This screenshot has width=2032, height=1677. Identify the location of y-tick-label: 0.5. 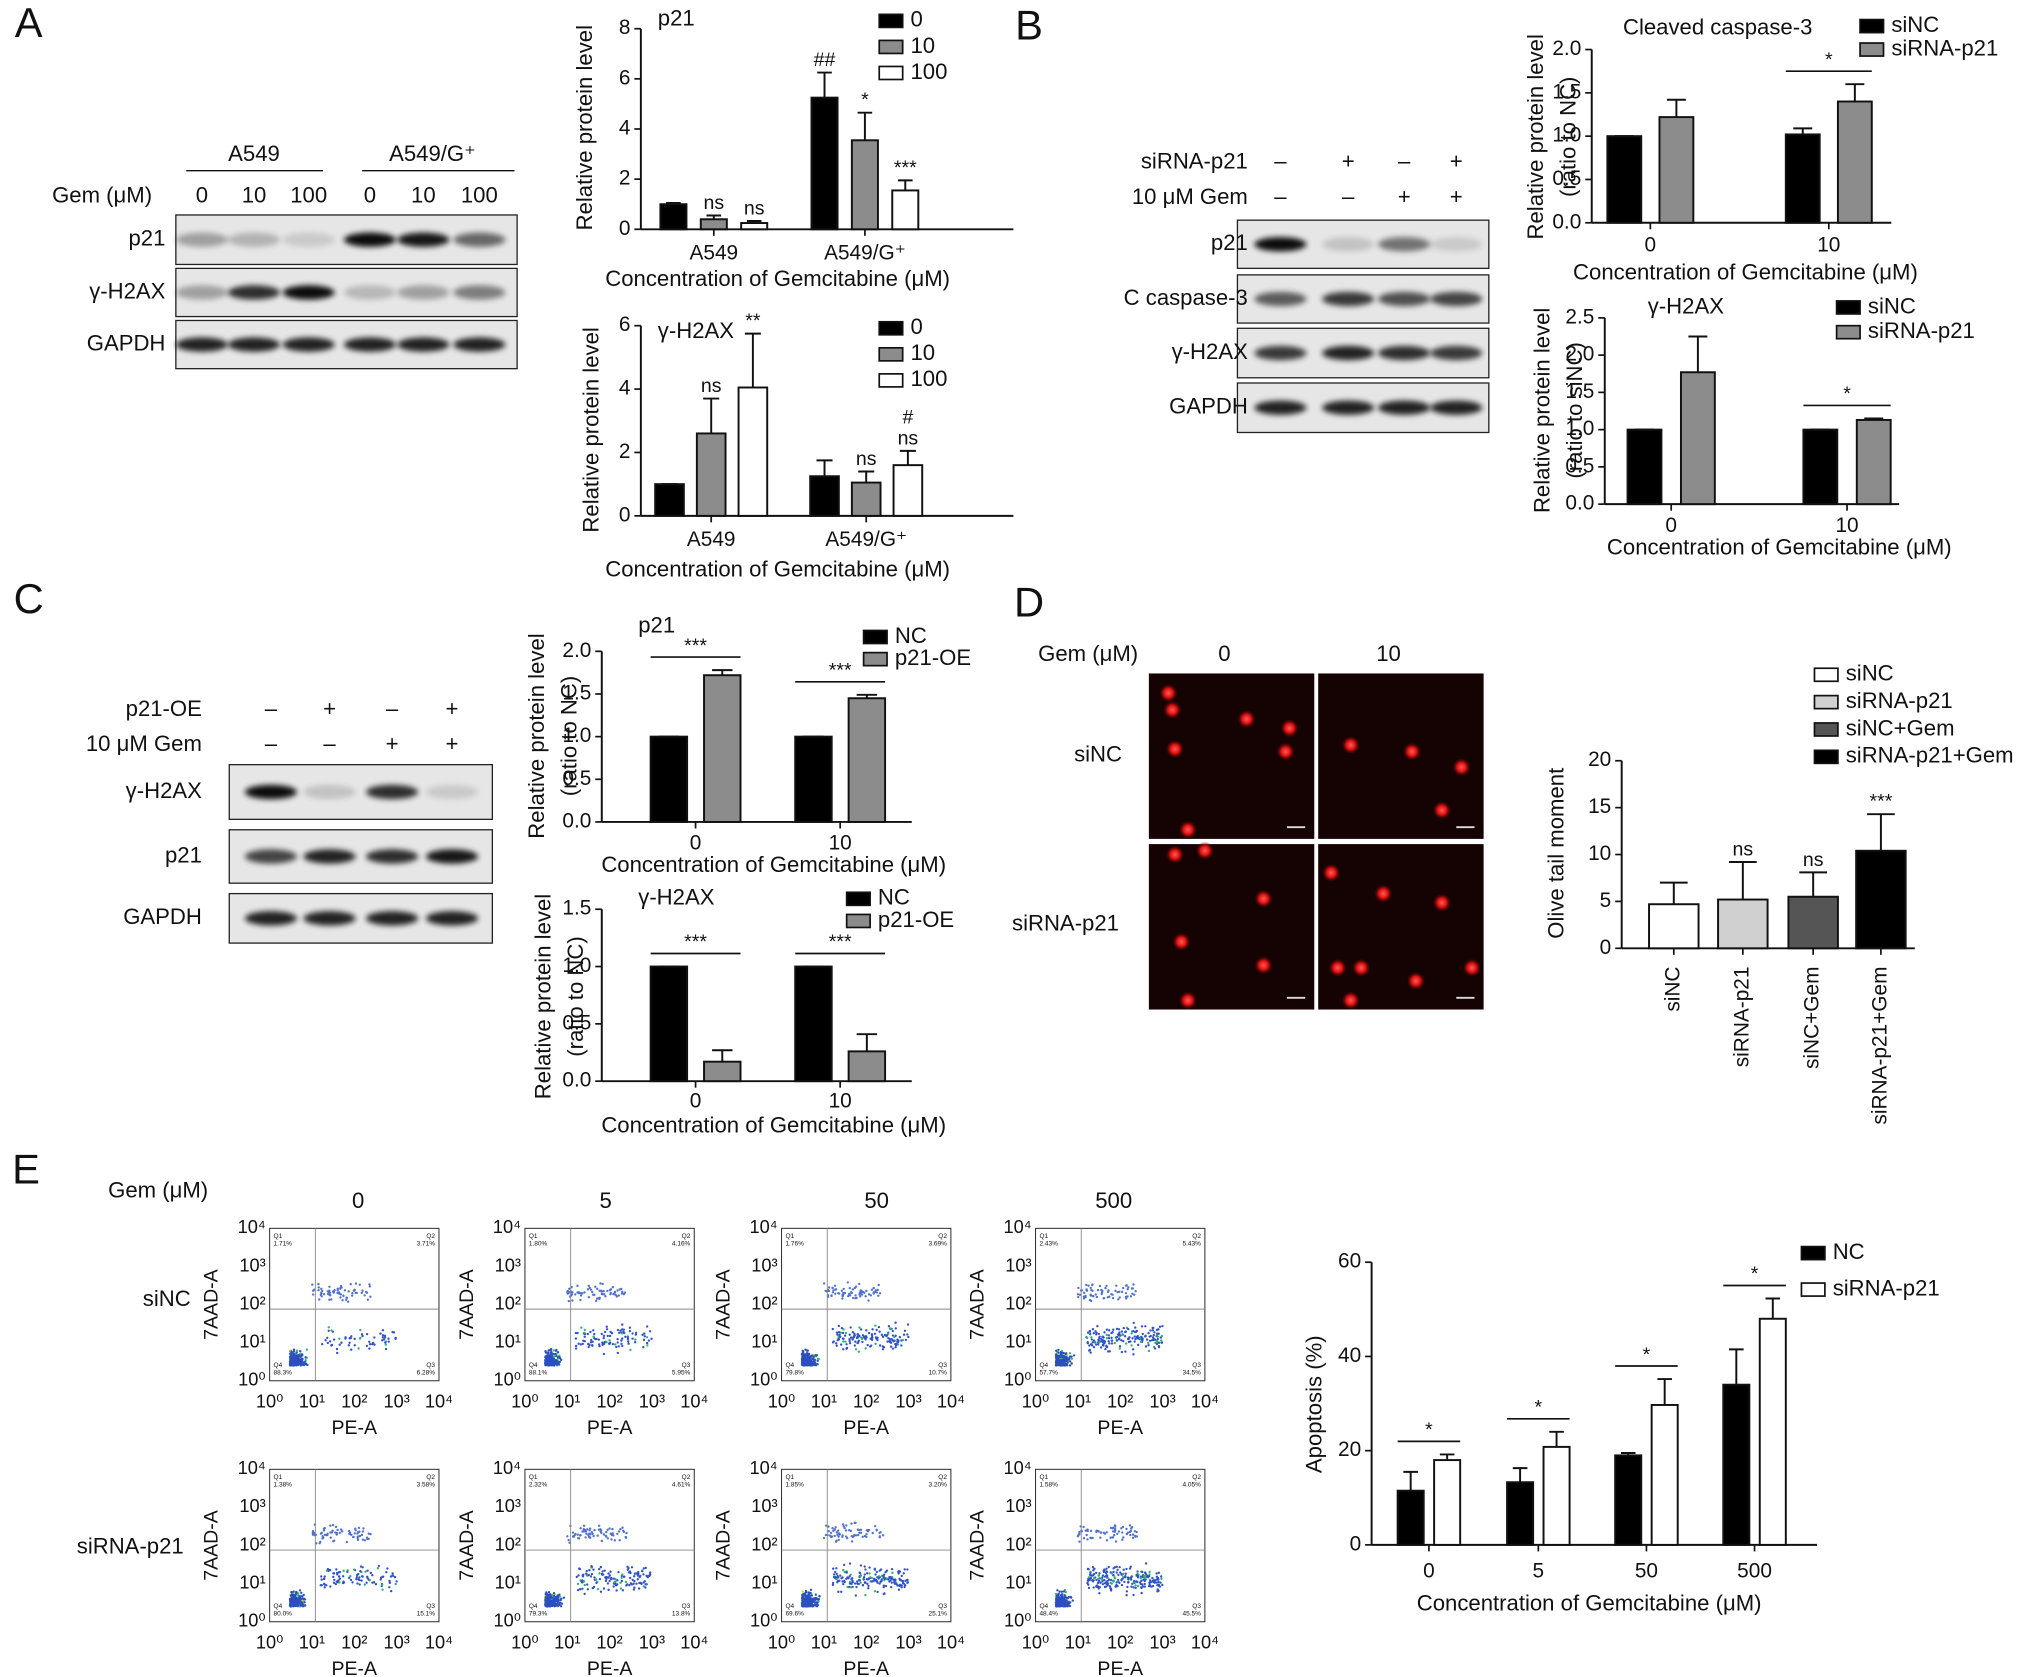
(1566, 178).